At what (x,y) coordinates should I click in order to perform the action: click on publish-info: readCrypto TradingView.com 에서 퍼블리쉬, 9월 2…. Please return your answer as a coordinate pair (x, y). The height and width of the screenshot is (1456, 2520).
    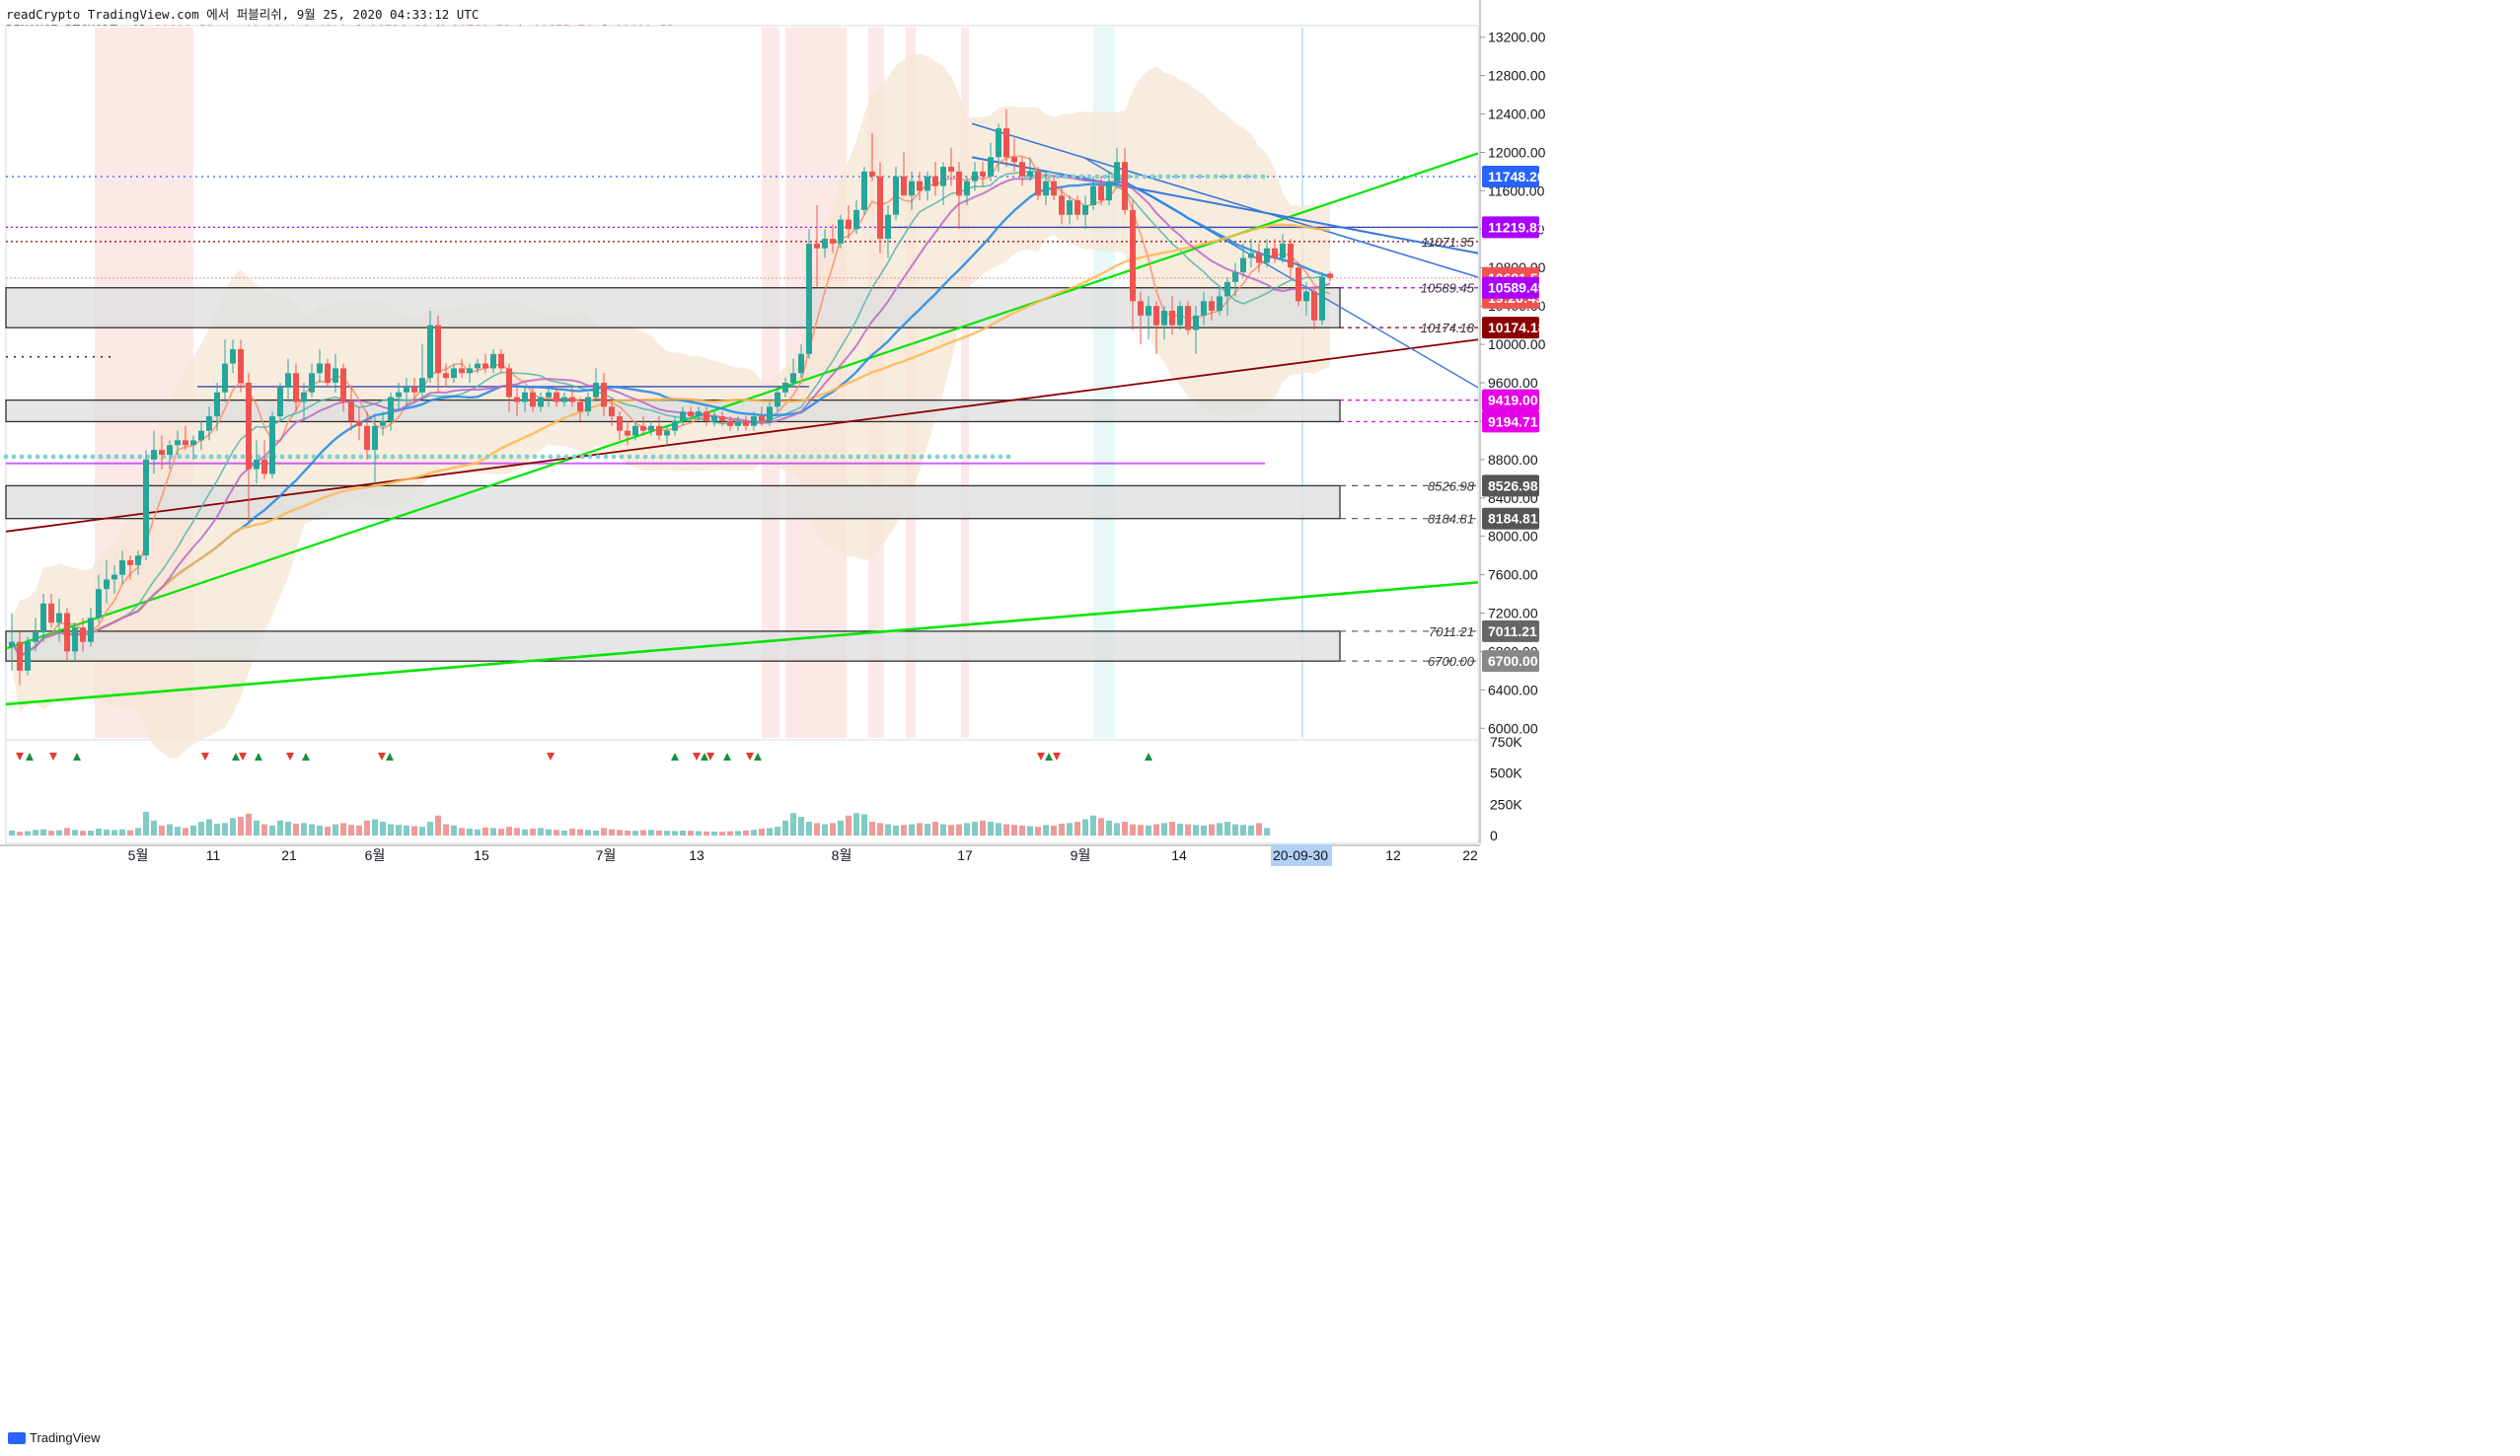
    Looking at the image, I should click on (243, 14).